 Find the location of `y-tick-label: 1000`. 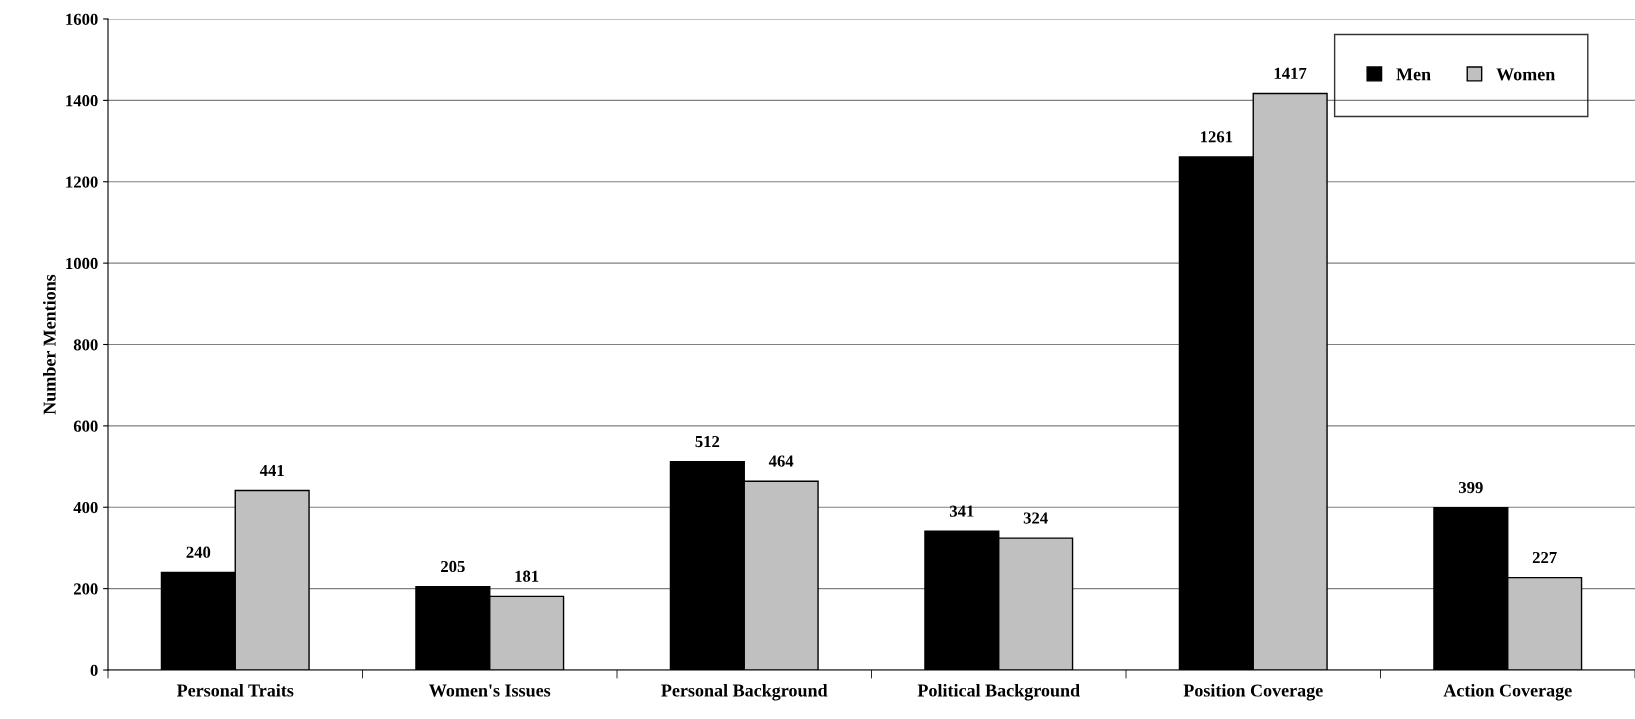

y-tick-label: 1000 is located at coordinates (82, 263).